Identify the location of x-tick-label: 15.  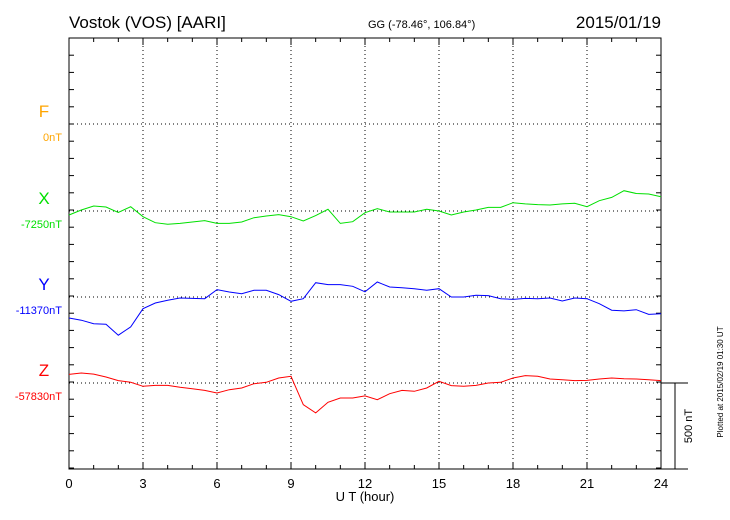
(439, 483).